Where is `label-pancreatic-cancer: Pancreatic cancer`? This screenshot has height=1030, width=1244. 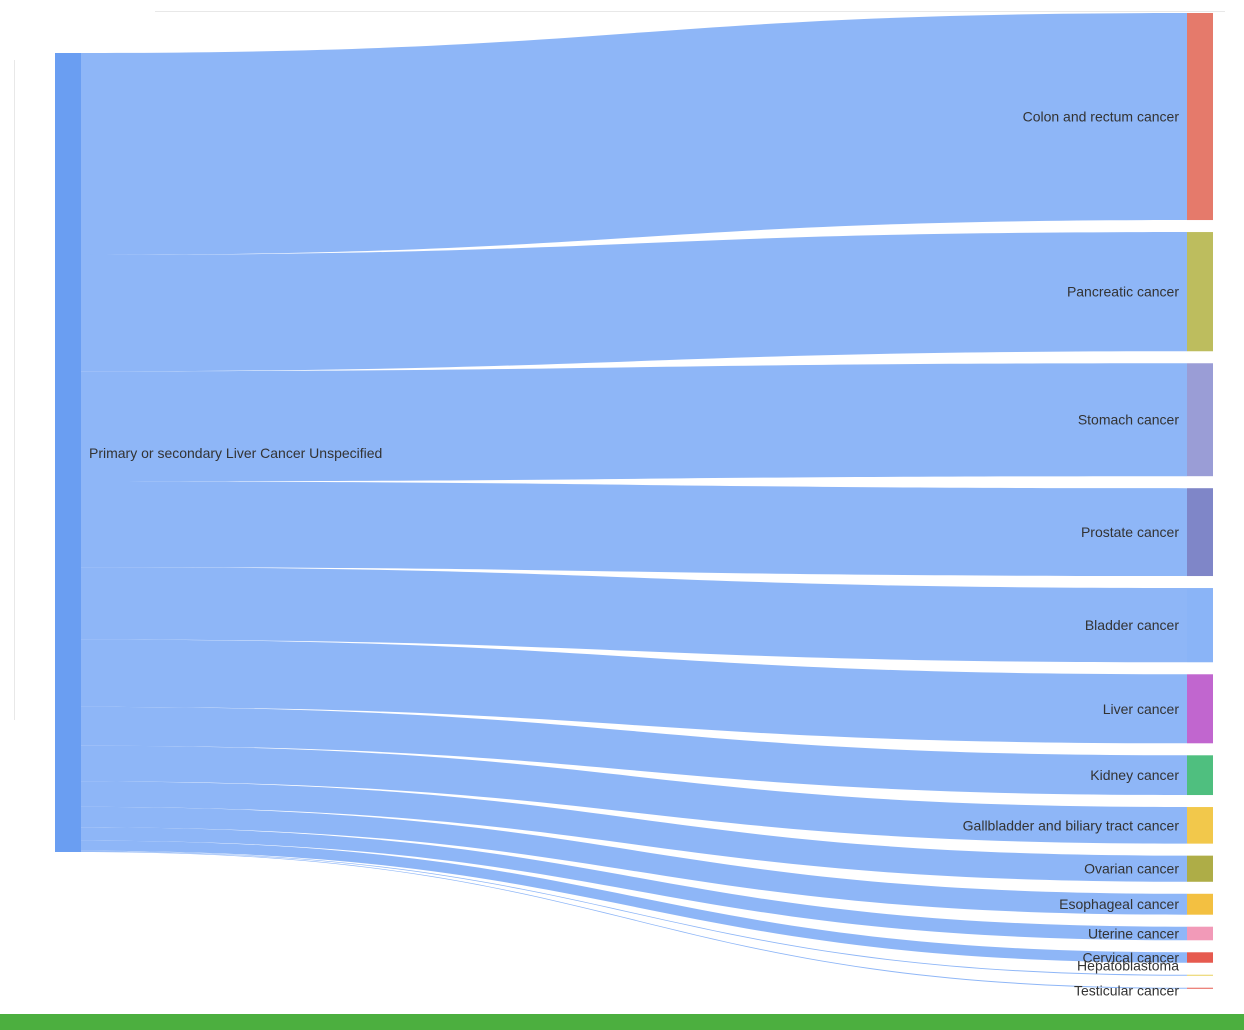
label-pancreatic-cancer: Pancreatic cancer is located at coordinates (1123, 292).